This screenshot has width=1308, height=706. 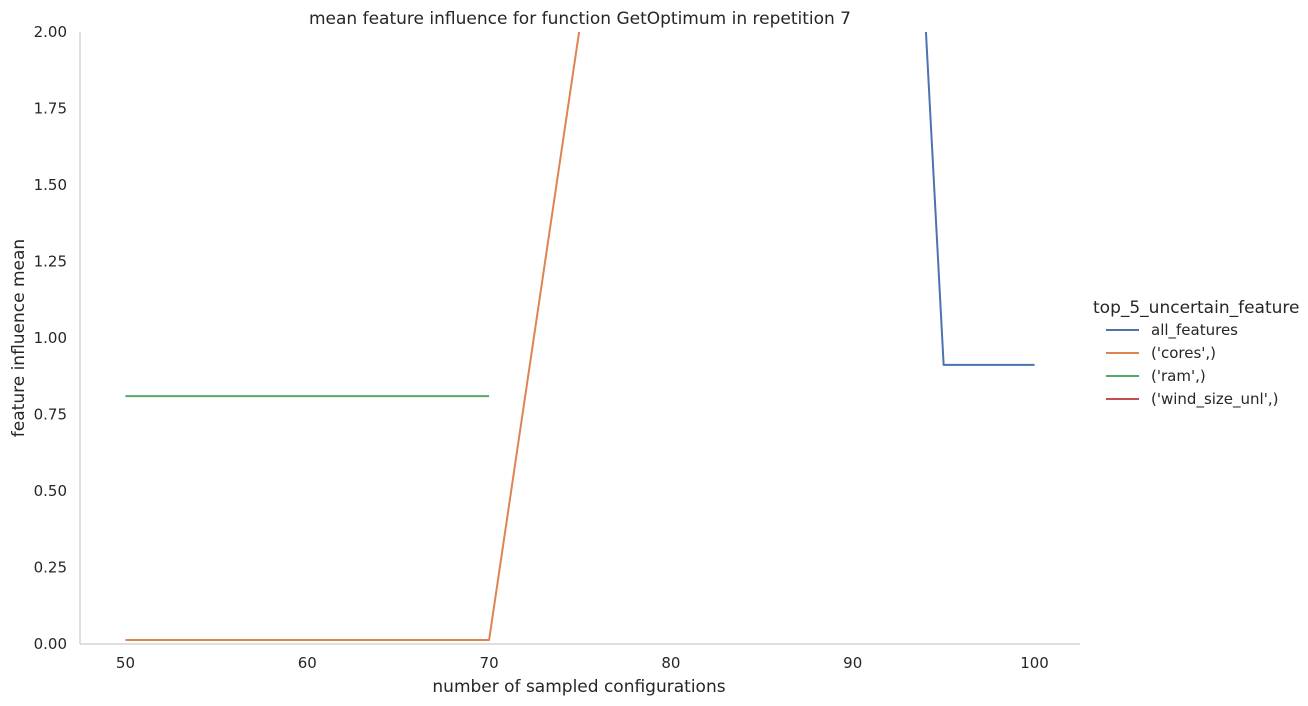 I want to click on y-tick-label: 1.25, so click(x=50, y=262).